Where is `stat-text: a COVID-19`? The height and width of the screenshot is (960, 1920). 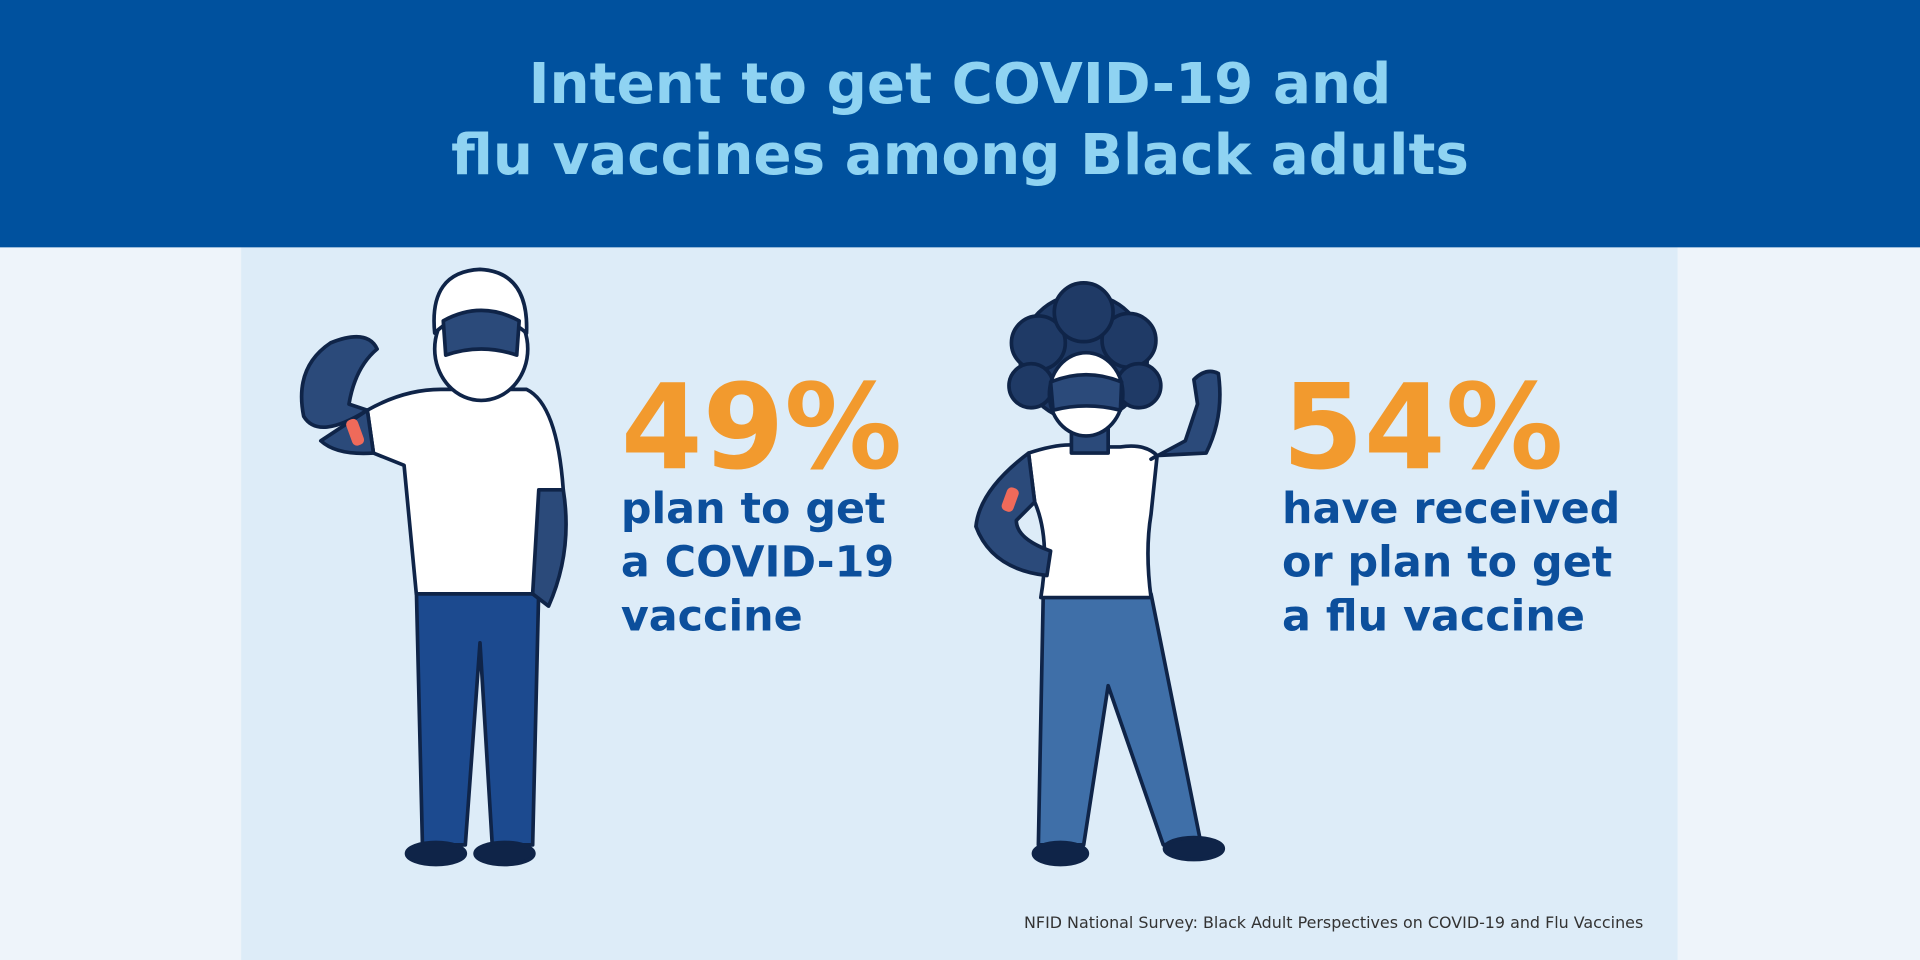 stat-text: a COVID-19 is located at coordinates (757, 563).